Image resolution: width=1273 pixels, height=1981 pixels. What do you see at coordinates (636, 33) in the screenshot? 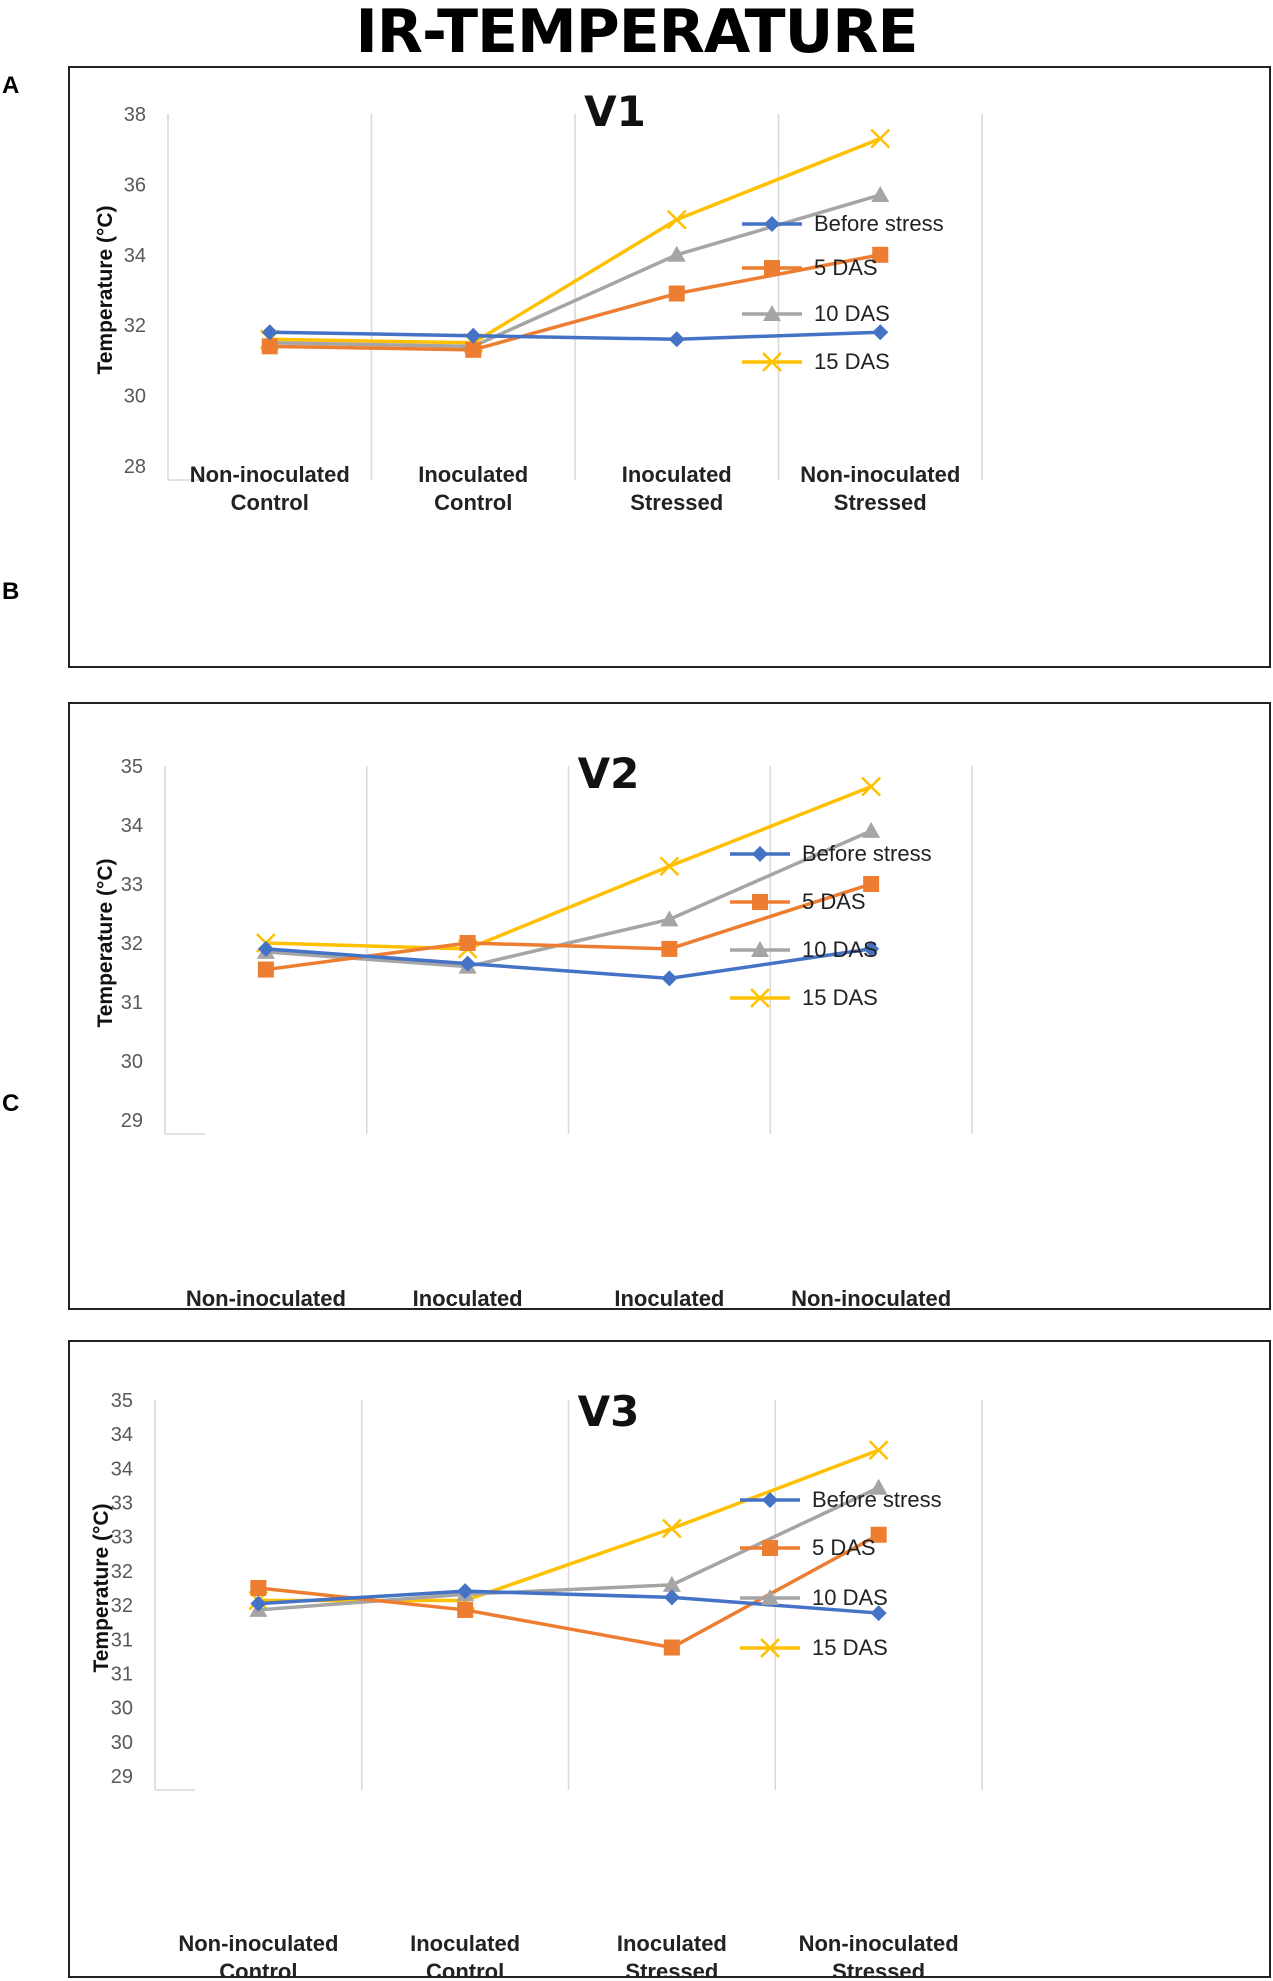
I see `figure-title: IR-TEMPERATURE` at bounding box center [636, 33].